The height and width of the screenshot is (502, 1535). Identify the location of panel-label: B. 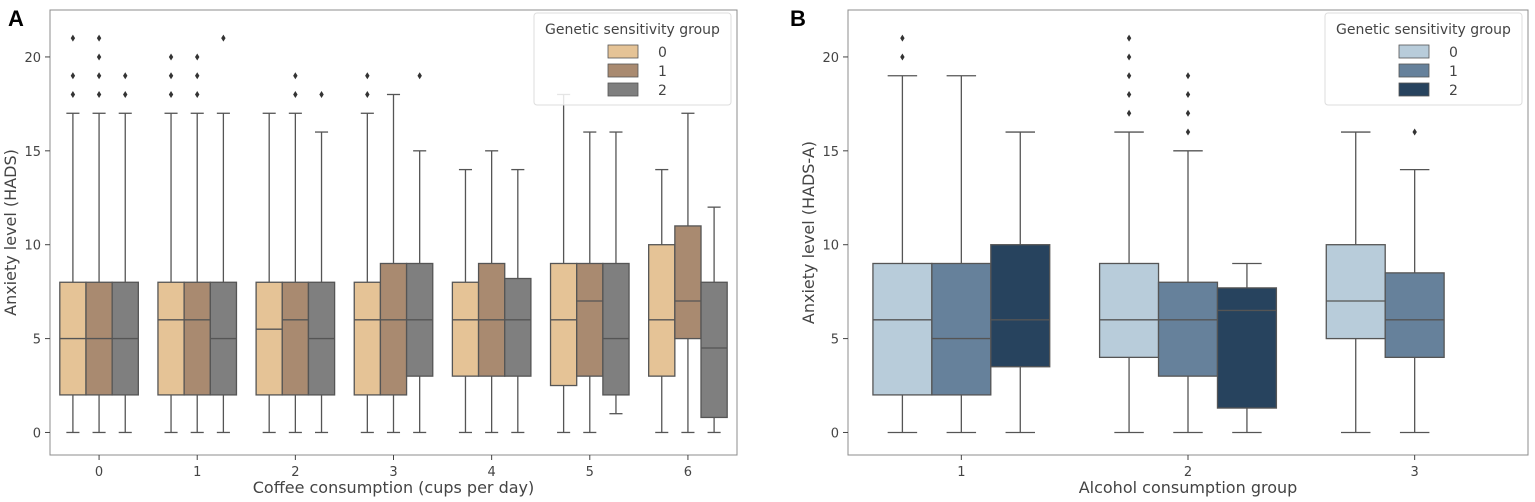
(798, 18).